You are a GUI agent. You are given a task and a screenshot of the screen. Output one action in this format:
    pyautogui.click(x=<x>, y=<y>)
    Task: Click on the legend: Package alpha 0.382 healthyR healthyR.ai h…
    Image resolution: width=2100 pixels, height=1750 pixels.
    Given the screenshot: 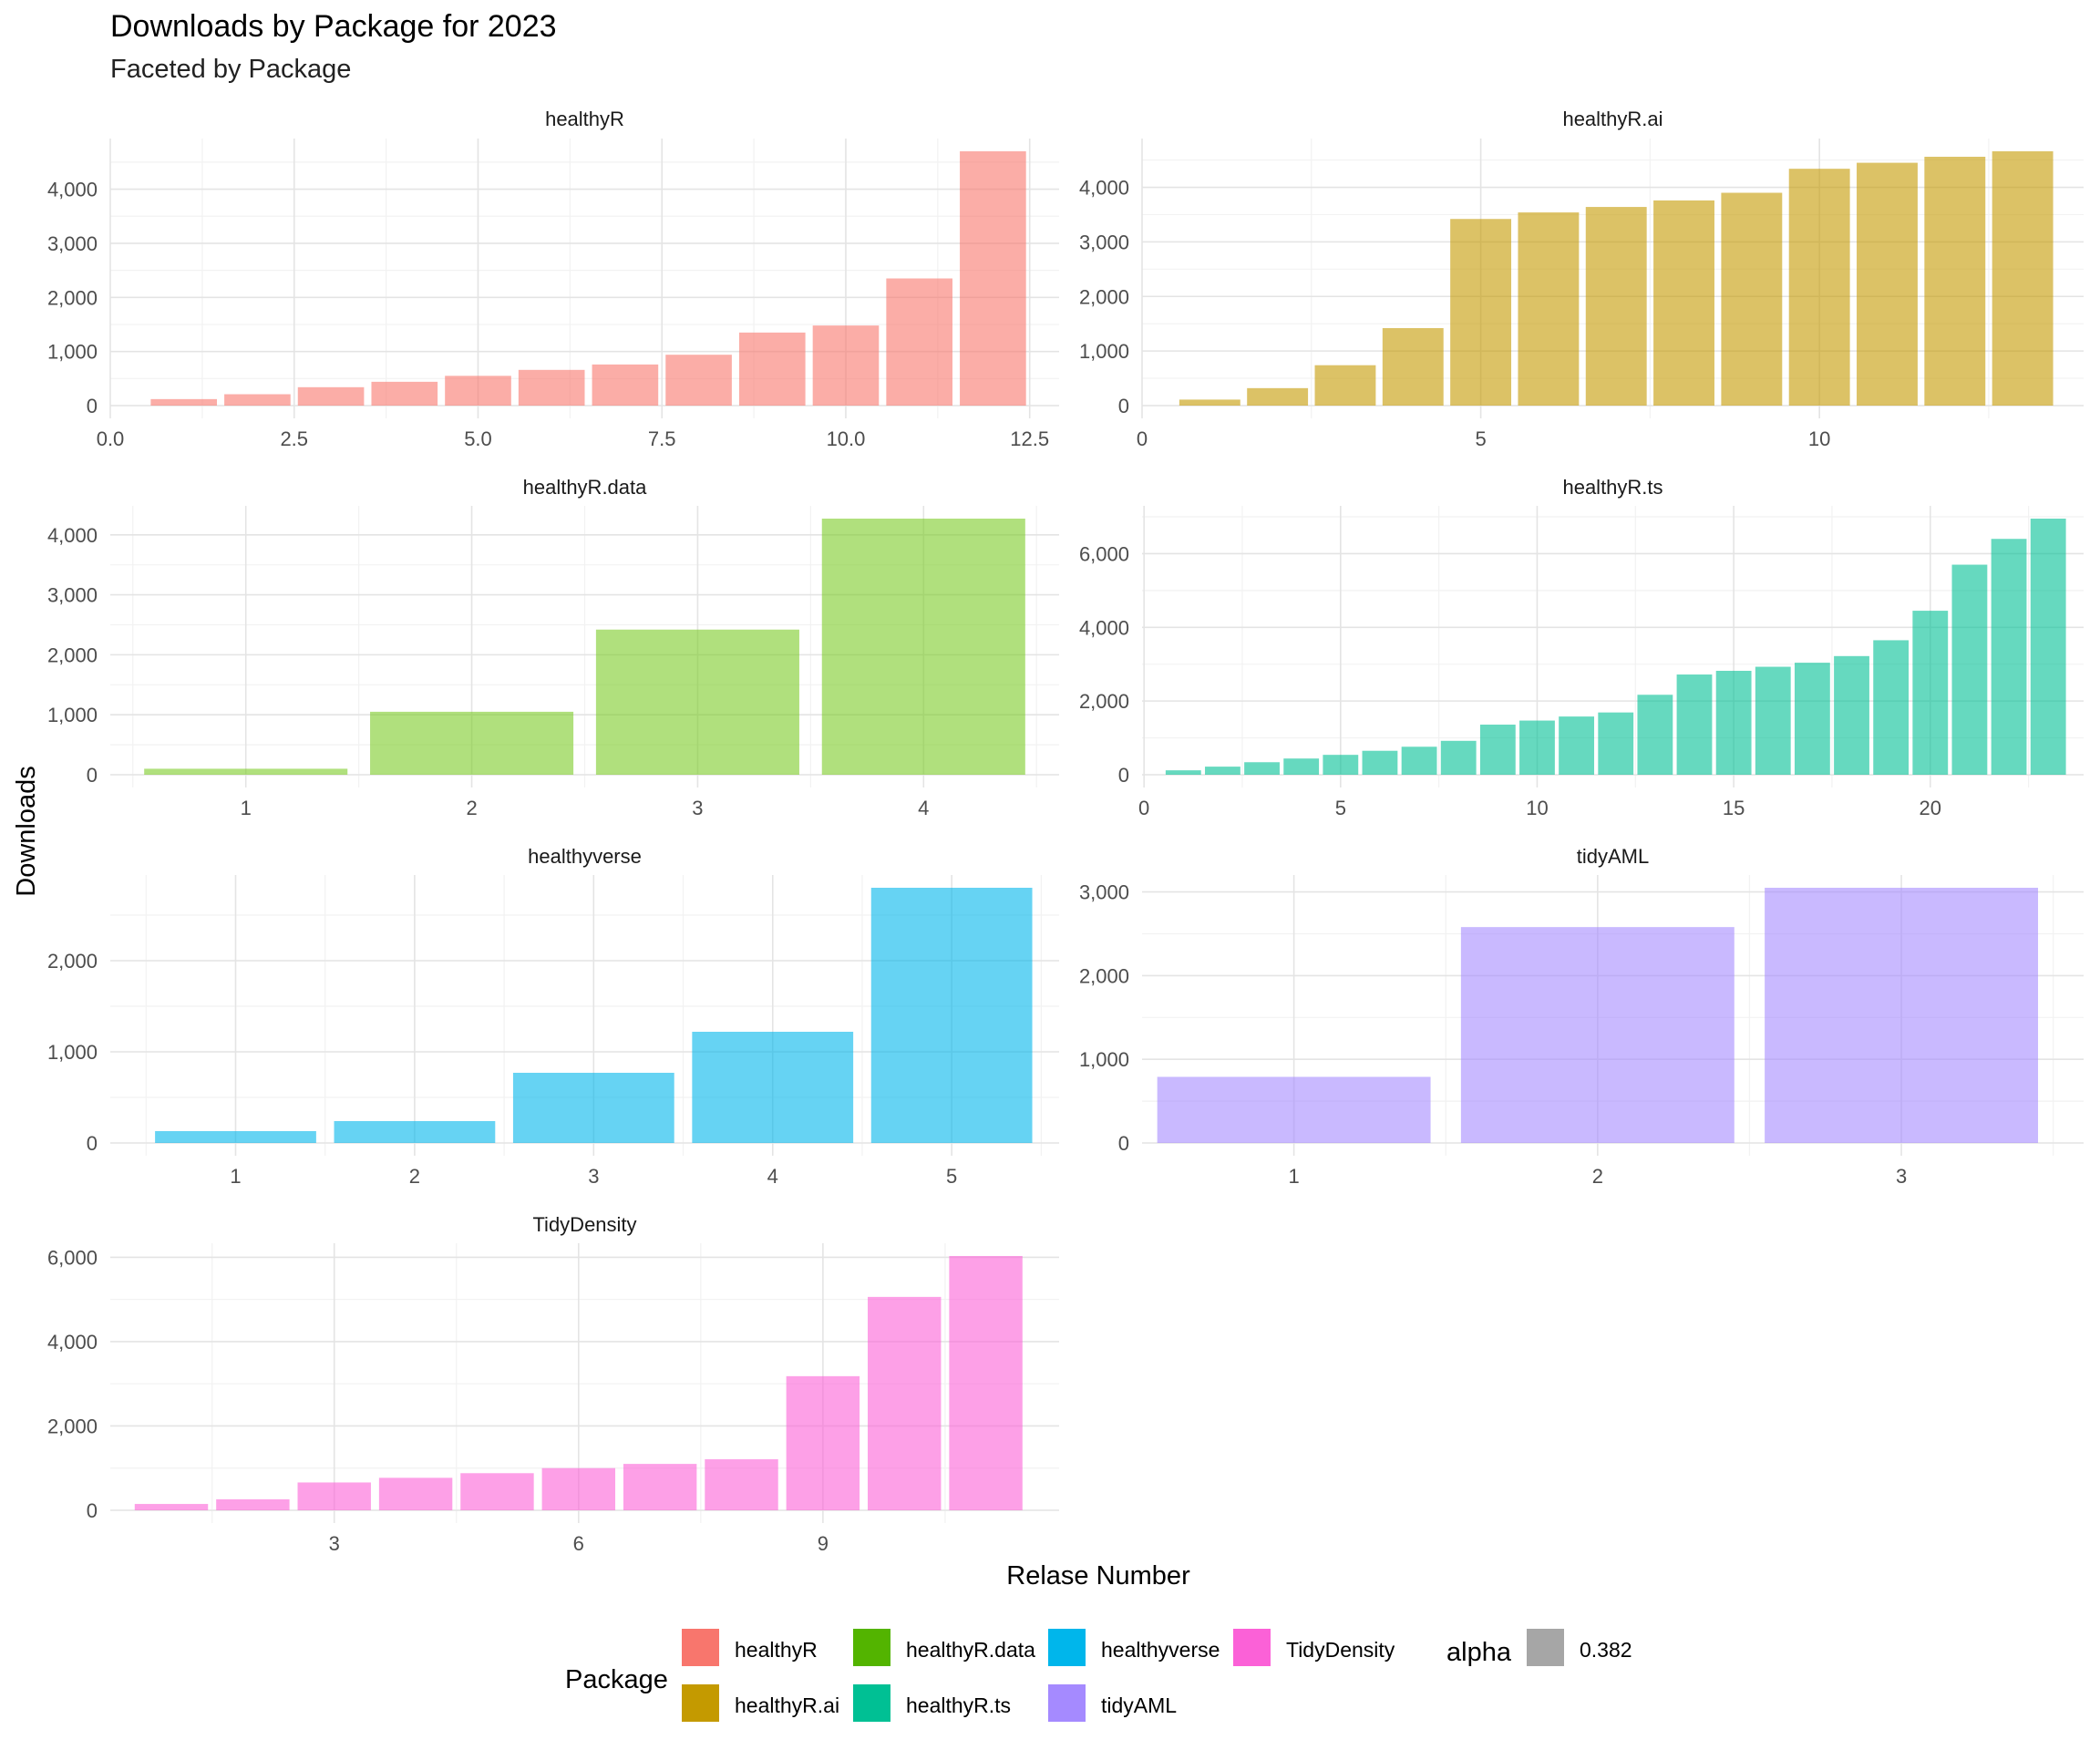 What is the action you would take?
    pyautogui.click(x=1098, y=1676)
    